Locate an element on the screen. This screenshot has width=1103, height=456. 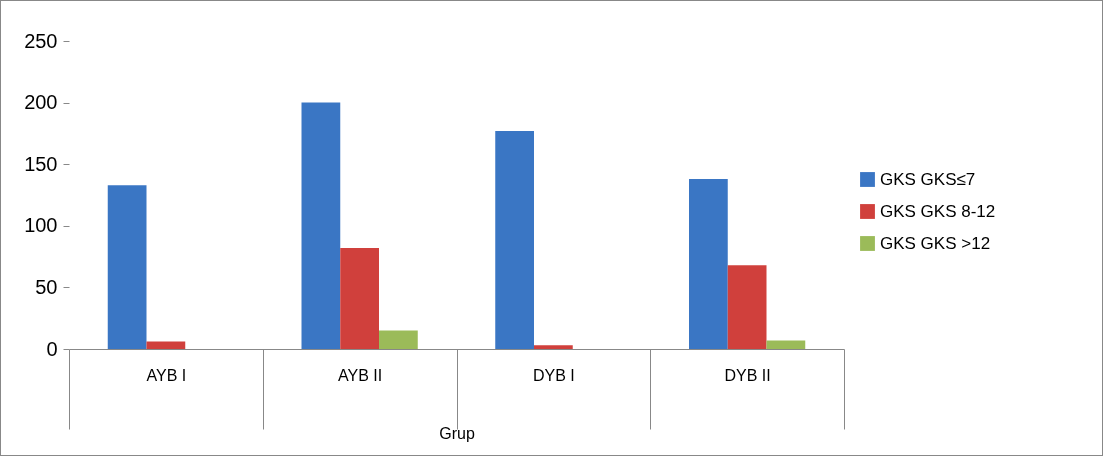
y-tick-label: 0 is located at coordinates (52, 348).